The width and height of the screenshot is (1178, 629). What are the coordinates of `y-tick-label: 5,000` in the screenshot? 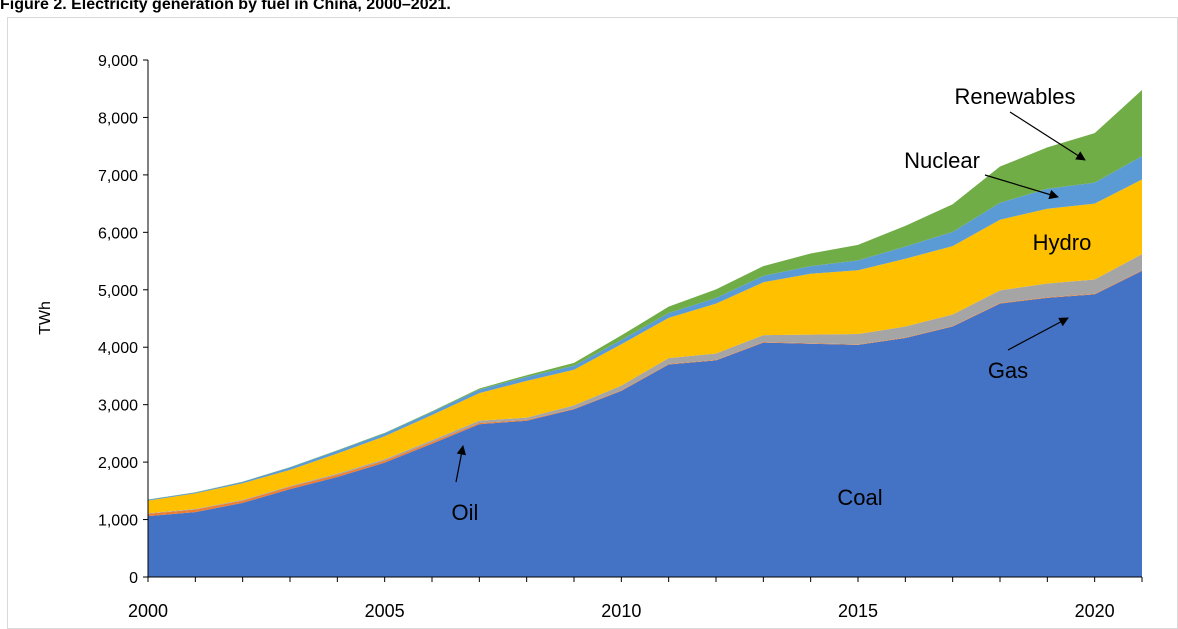 It's located at (118, 291).